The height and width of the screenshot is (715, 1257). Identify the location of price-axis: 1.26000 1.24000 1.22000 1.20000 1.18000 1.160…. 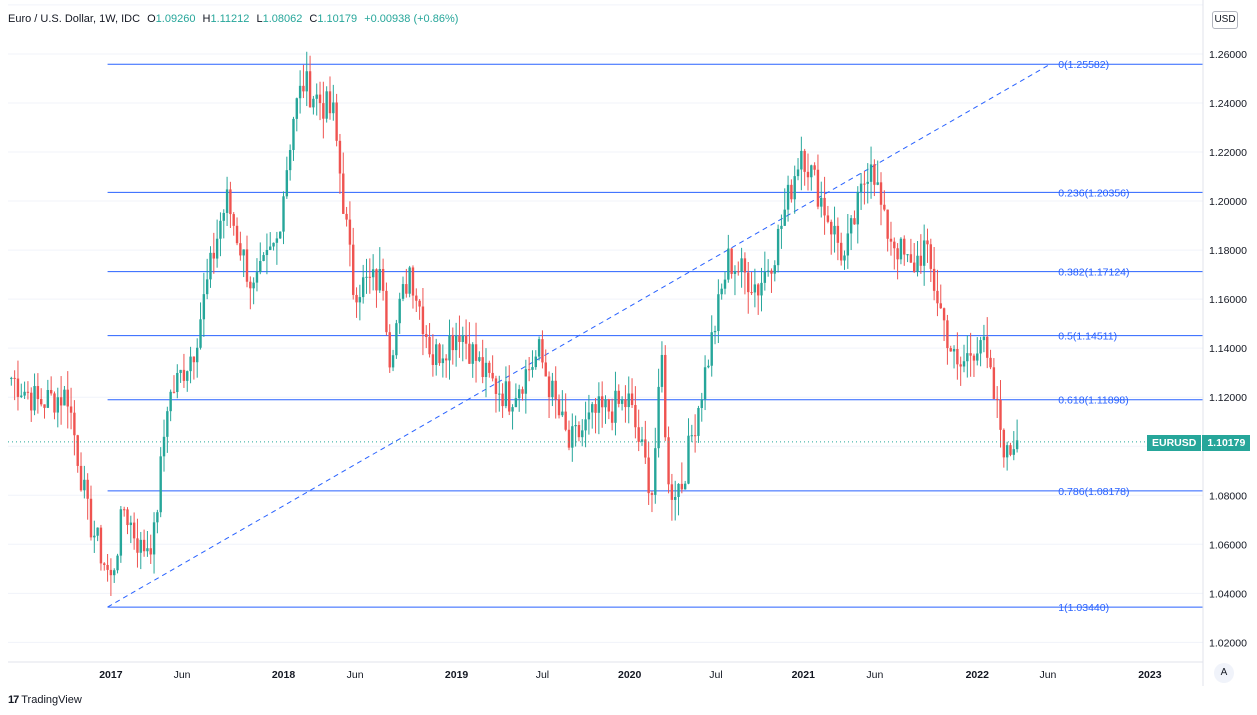
(1228, 349).